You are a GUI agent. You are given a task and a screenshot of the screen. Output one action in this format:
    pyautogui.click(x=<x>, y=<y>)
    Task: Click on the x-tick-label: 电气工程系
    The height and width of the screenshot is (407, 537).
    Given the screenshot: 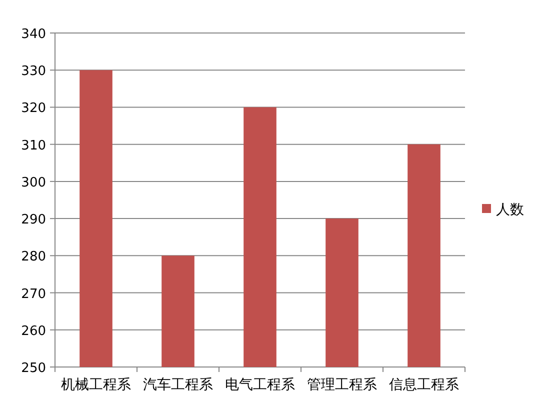 What is the action you would take?
    pyautogui.click(x=260, y=385)
    